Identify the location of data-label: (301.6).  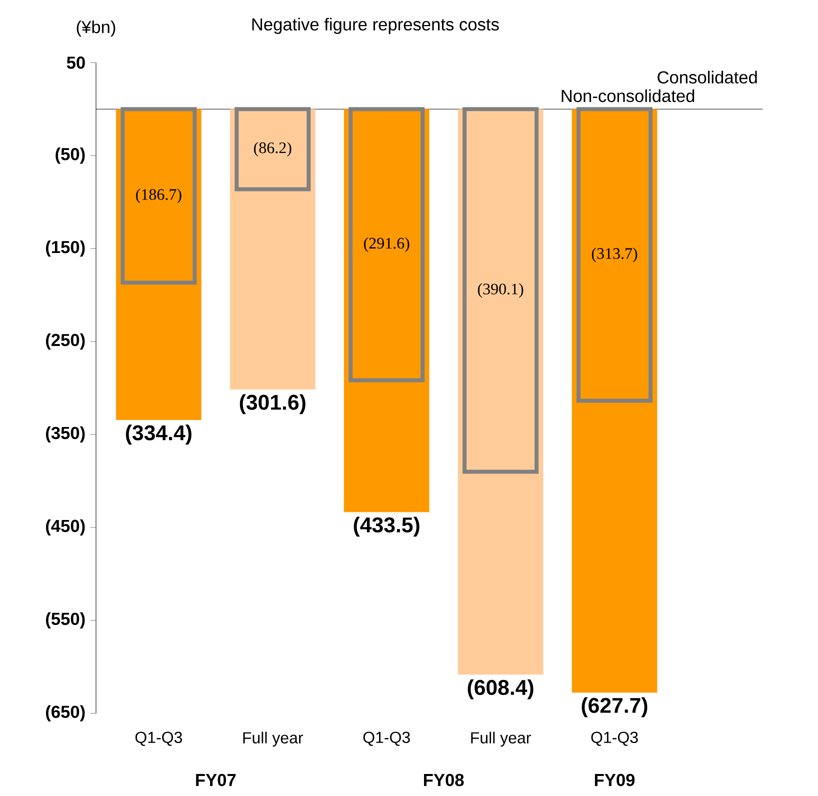
(273, 404).